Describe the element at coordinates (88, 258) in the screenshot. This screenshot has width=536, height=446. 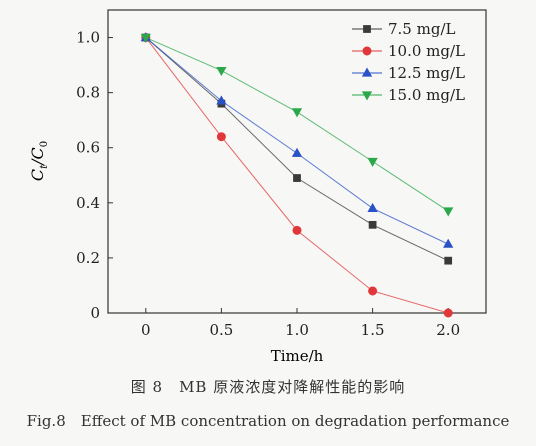
I see `y-tick-label: 0.2` at that location.